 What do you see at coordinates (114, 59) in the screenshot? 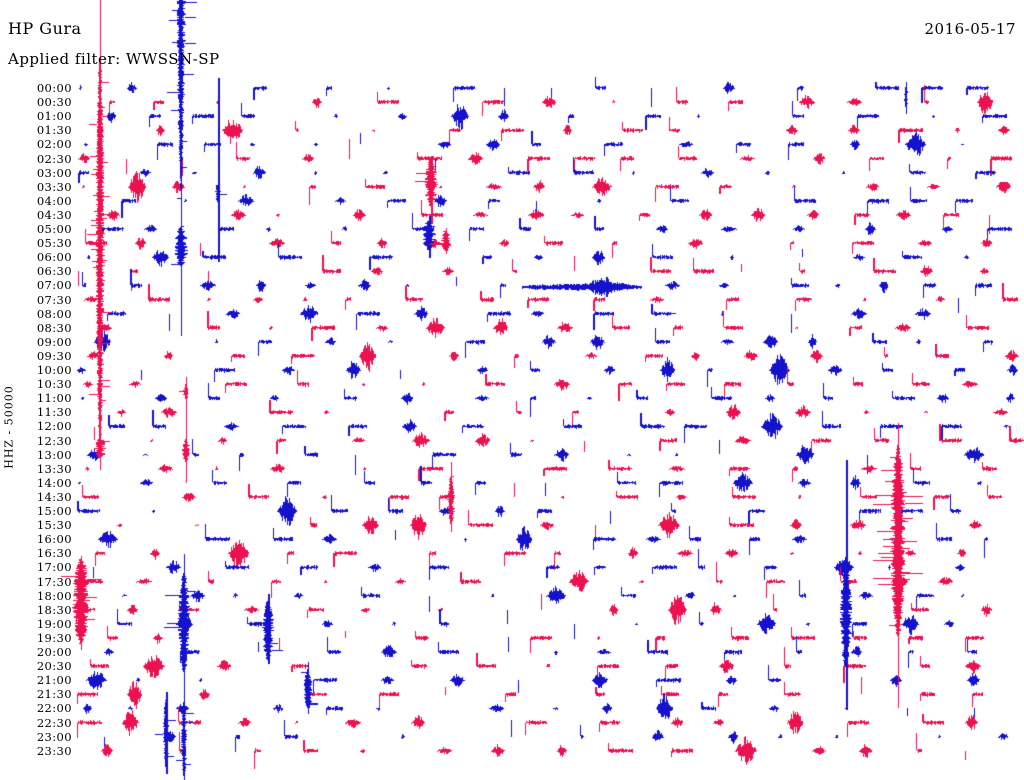
I see `filter-label: Applied filter: WWSSN-SP` at bounding box center [114, 59].